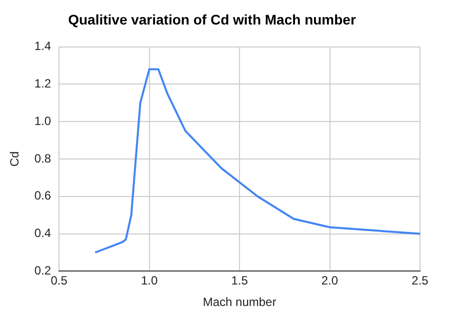  What do you see at coordinates (43, 83) in the screenshot?
I see `y-tick-label: 1.2` at bounding box center [43, 83].